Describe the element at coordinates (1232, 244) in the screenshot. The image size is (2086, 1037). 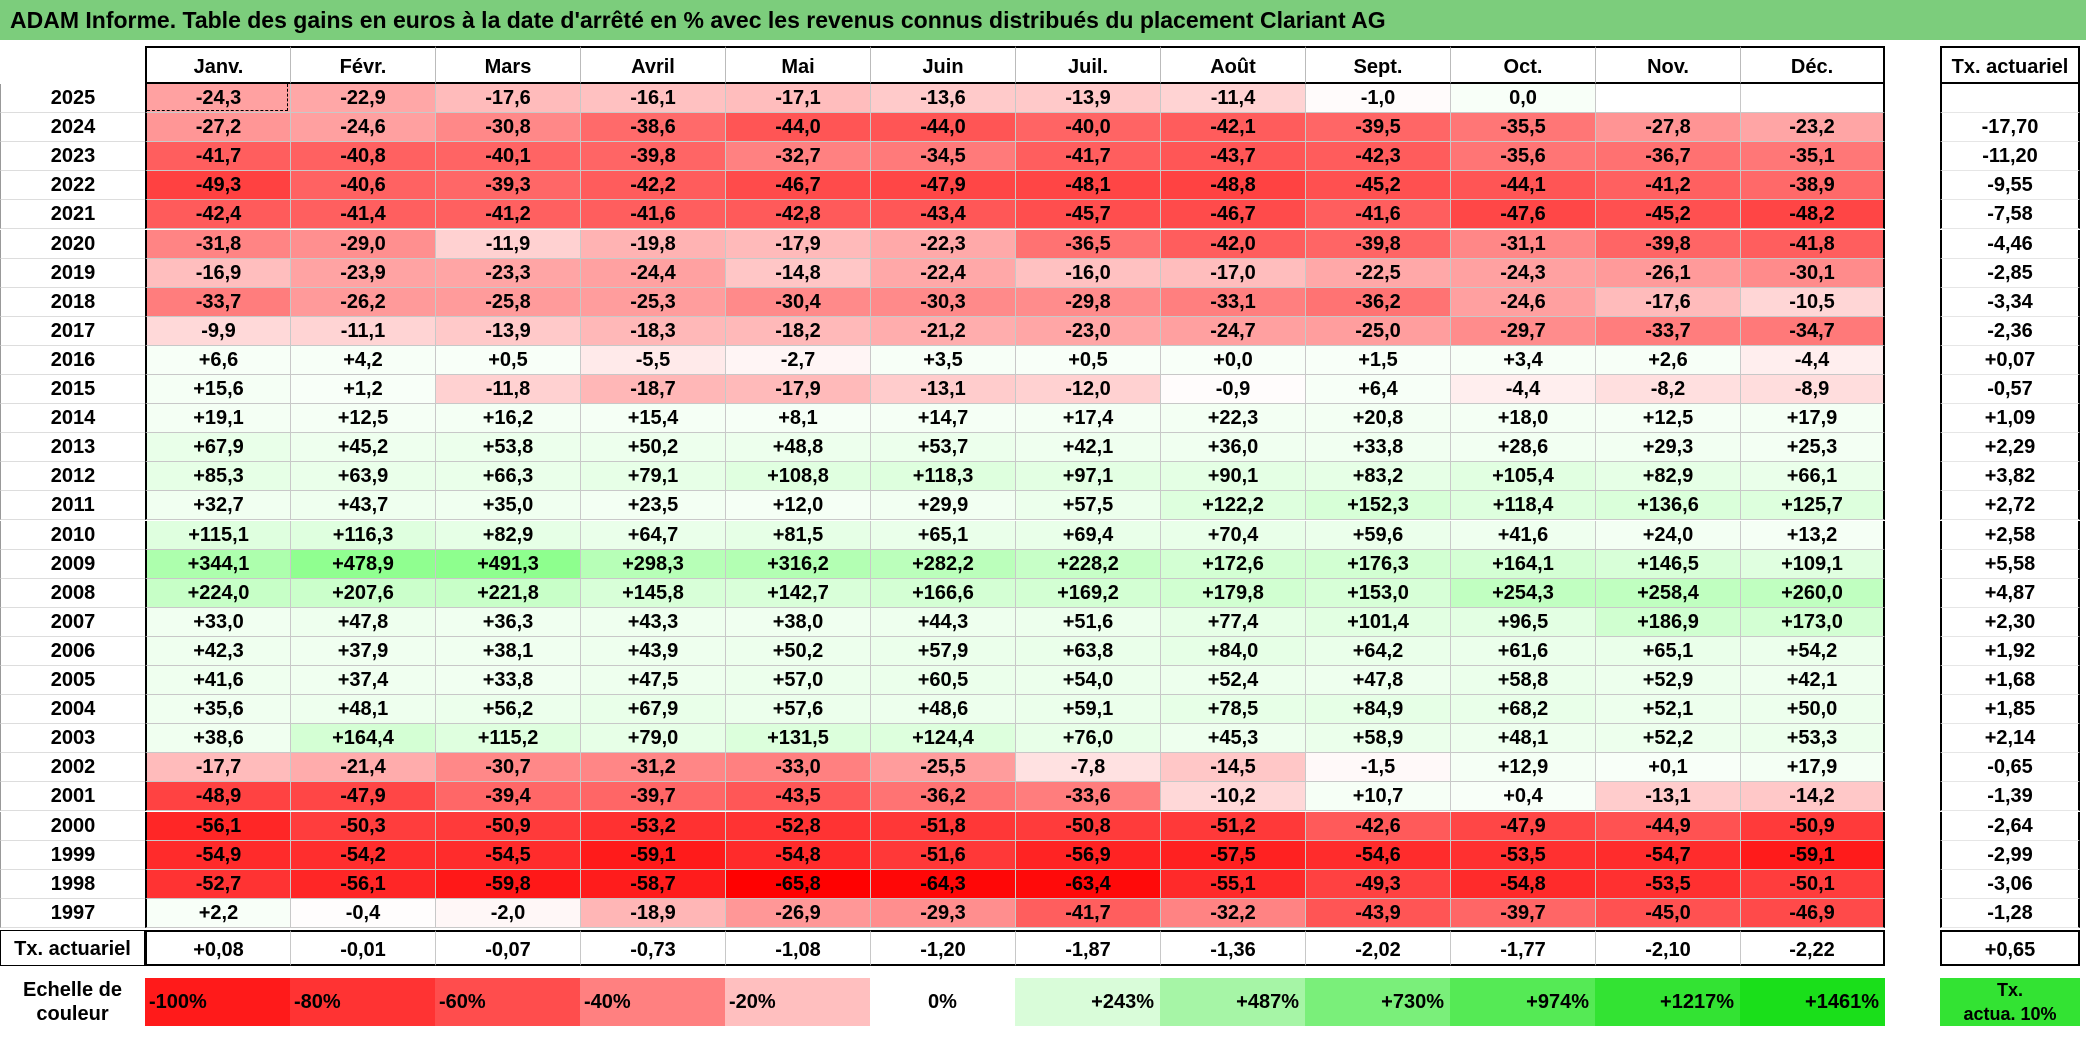
I see `value-cell: -42,0` at that location.